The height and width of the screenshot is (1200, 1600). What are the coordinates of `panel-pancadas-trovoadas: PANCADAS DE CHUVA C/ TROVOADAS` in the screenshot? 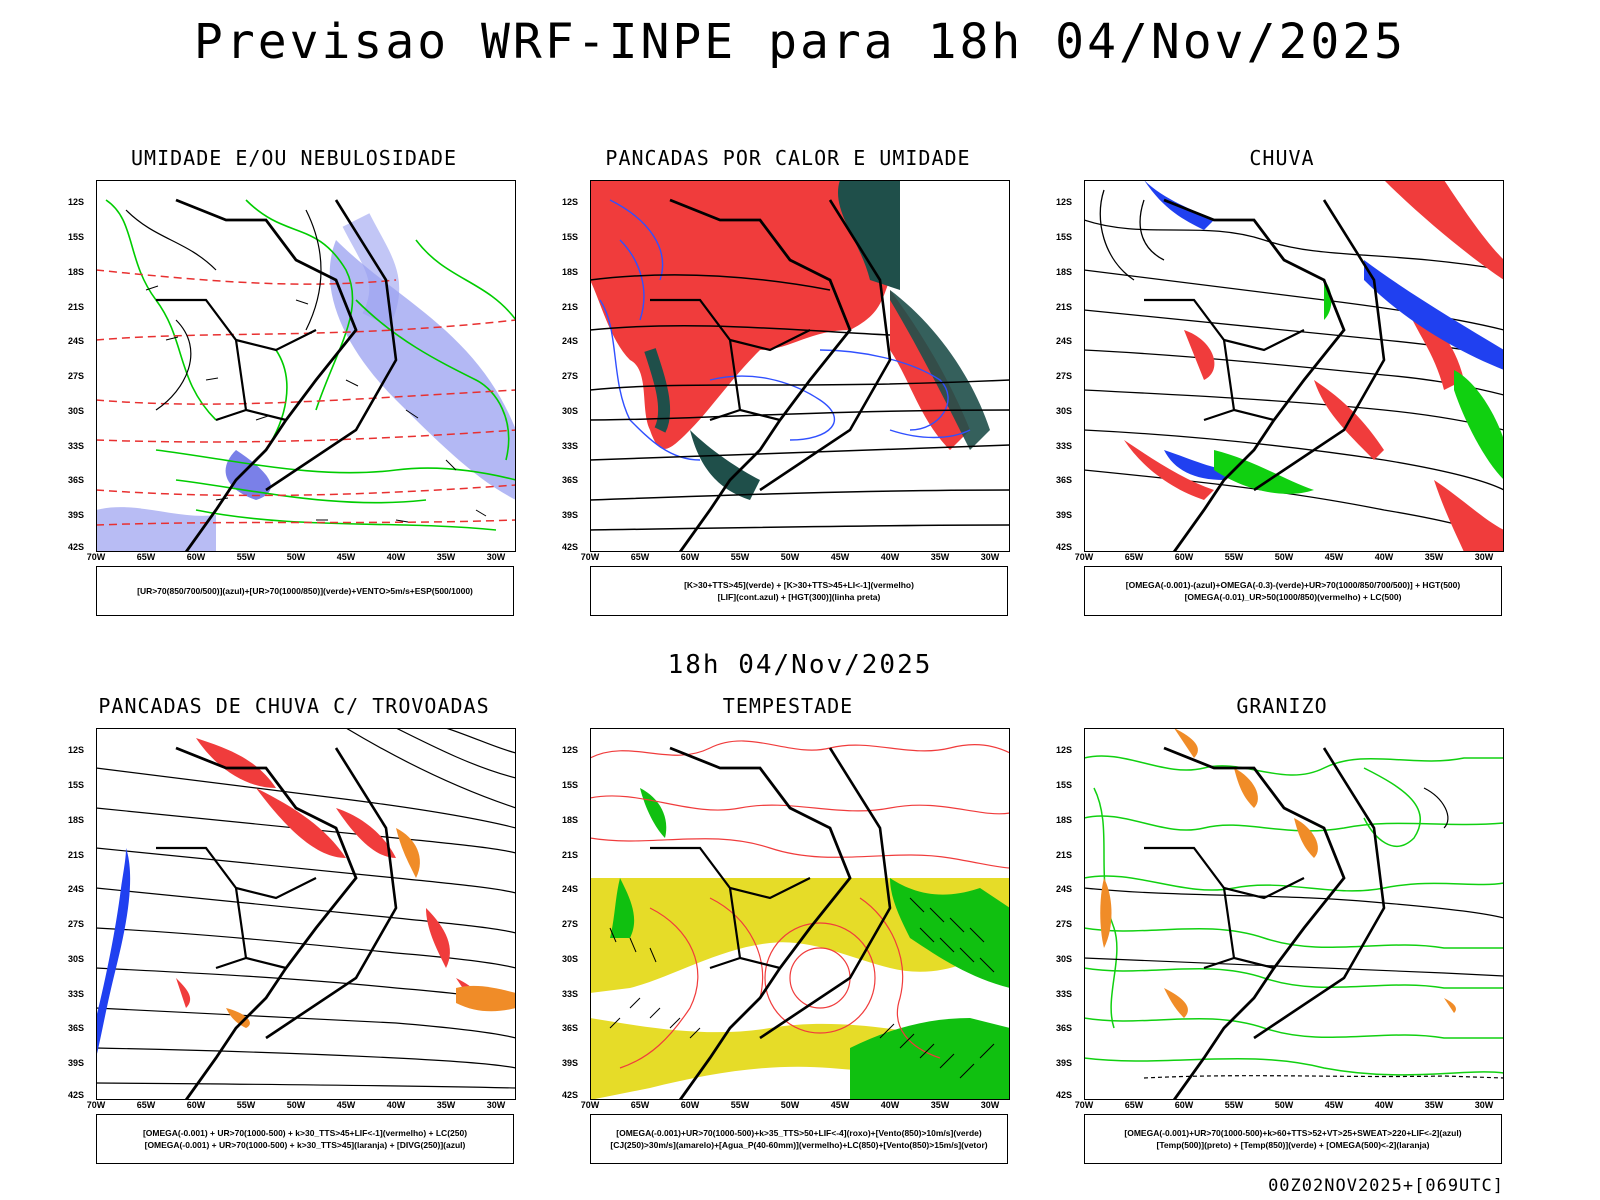 It's located at (292, 934).